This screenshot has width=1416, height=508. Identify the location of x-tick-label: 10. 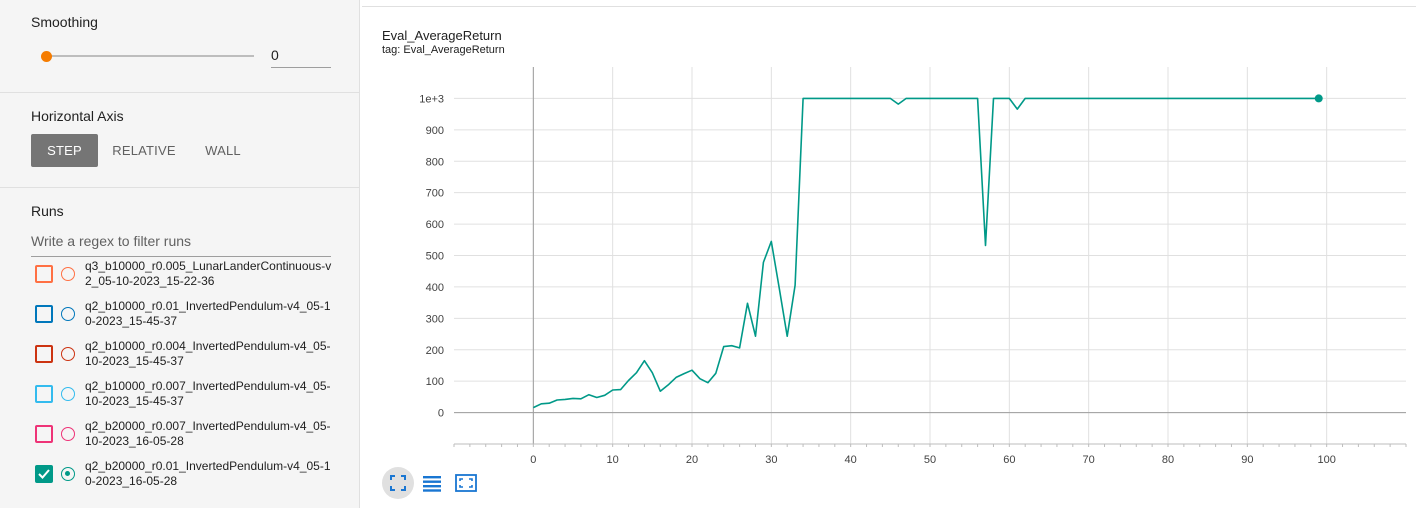
(613, 460).